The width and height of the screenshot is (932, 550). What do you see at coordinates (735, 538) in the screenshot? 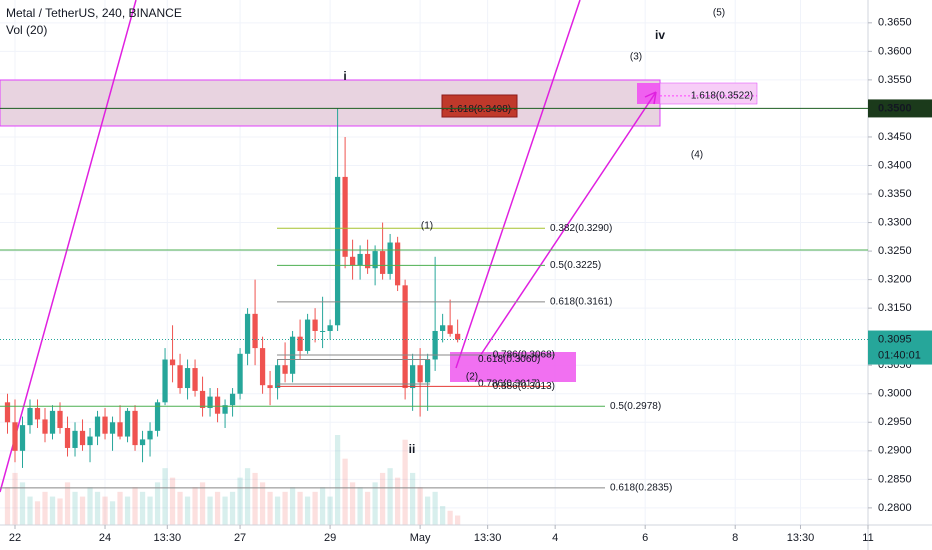
I see `x-tick-label: 8` at bounding box center [735, 538].